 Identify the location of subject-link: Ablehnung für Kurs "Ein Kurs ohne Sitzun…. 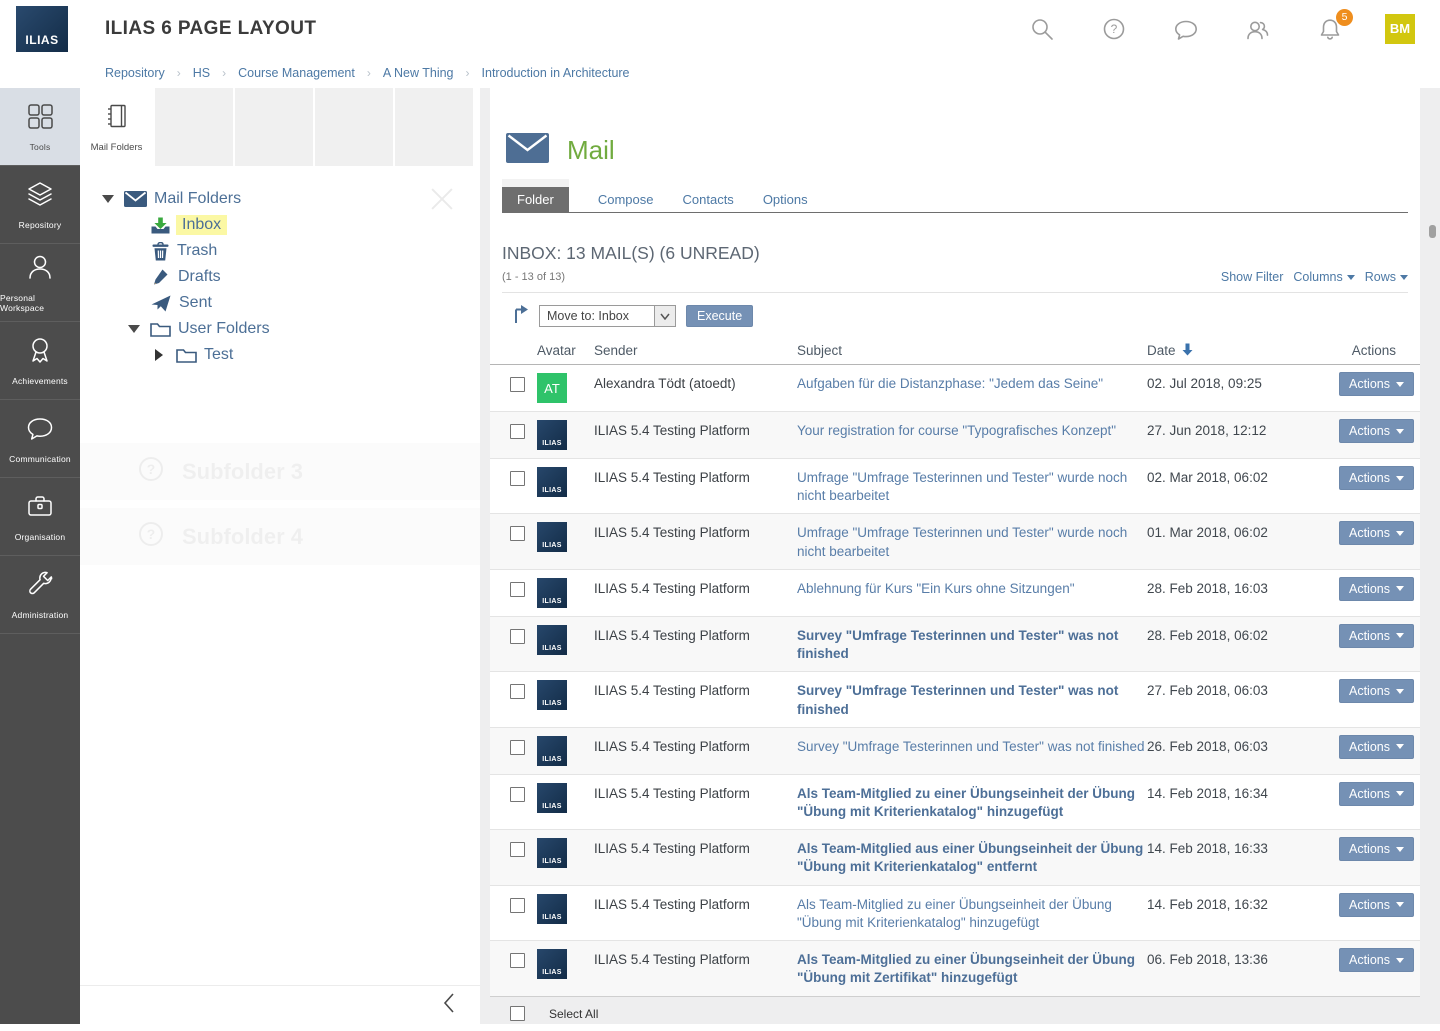
(971, 589).